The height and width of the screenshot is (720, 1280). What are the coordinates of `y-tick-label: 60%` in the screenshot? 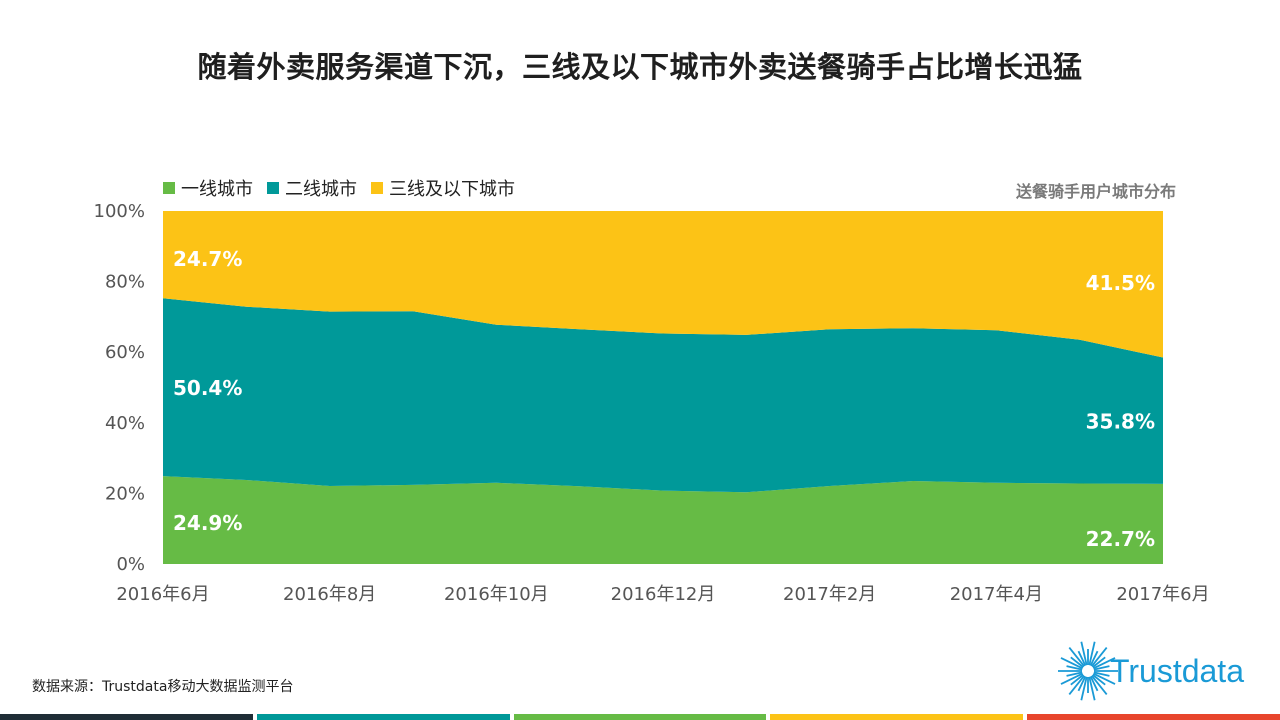 It's located at (125, 352).